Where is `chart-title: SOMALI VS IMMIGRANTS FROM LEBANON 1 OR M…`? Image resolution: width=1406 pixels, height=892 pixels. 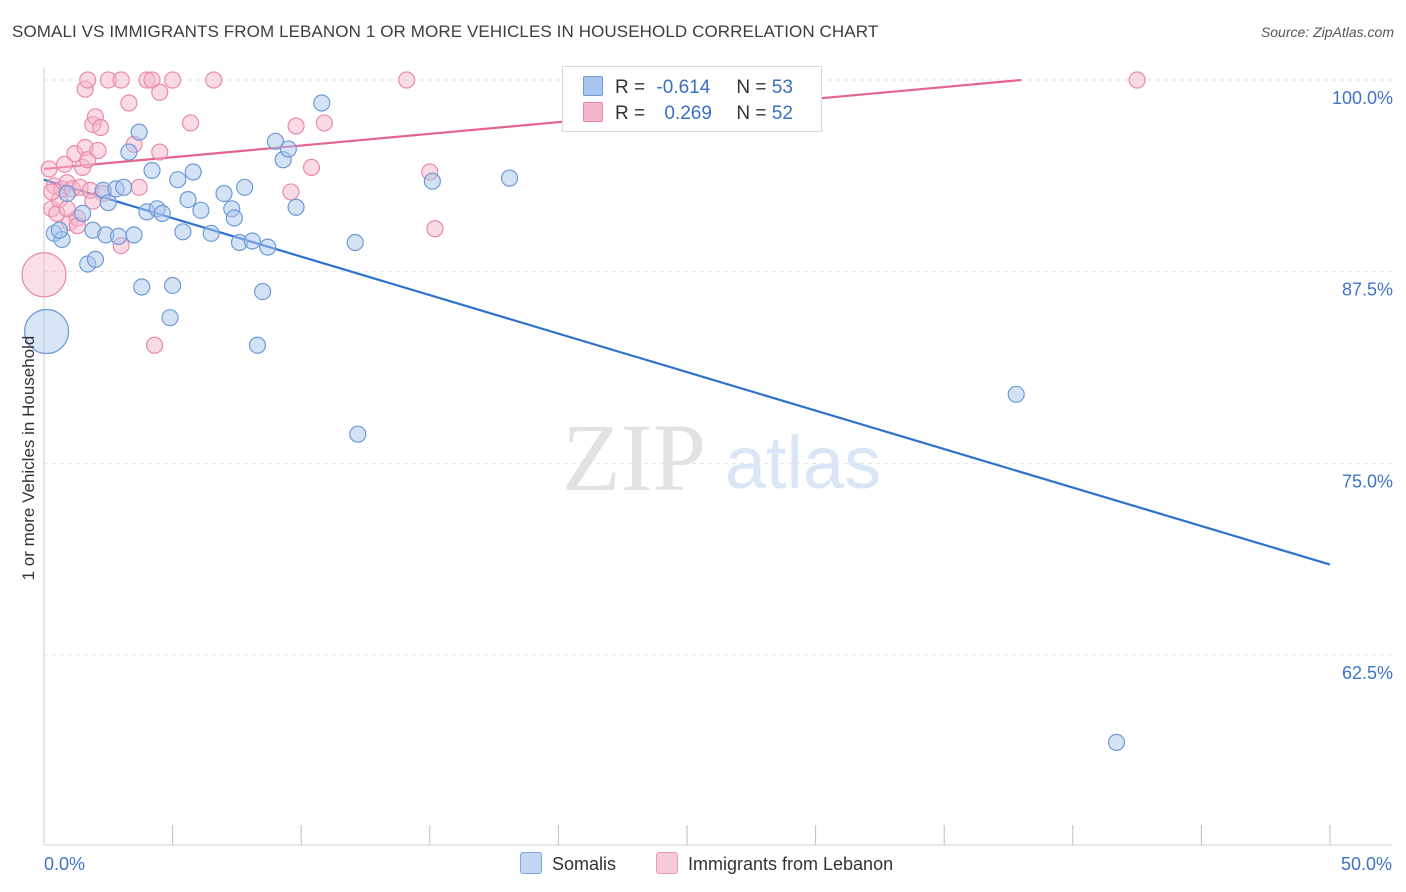
chart-title: SOMALI VS IMMIGRANTS FROM LEBANON 1 OR M… is located at coordinates (445, 31).